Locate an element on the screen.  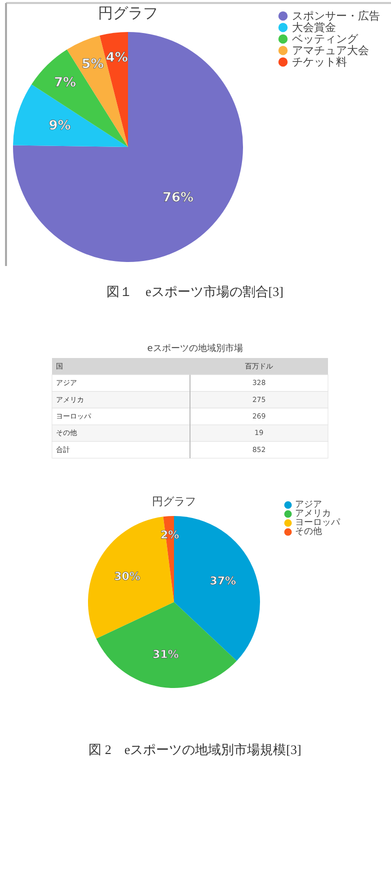
data-label: 30% is located at coordinates (127, 576).